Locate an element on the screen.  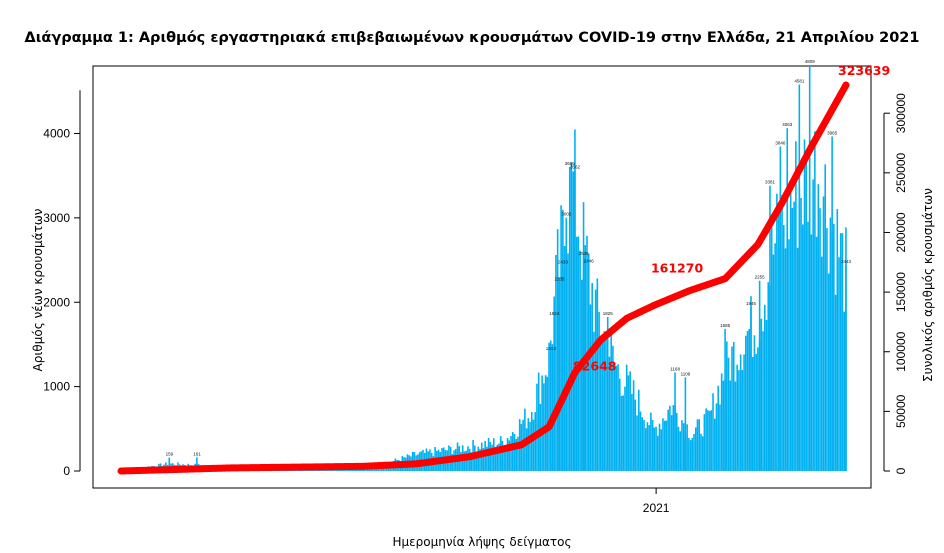
right-tick-label: 150000 is located at coordinates (901, 292).